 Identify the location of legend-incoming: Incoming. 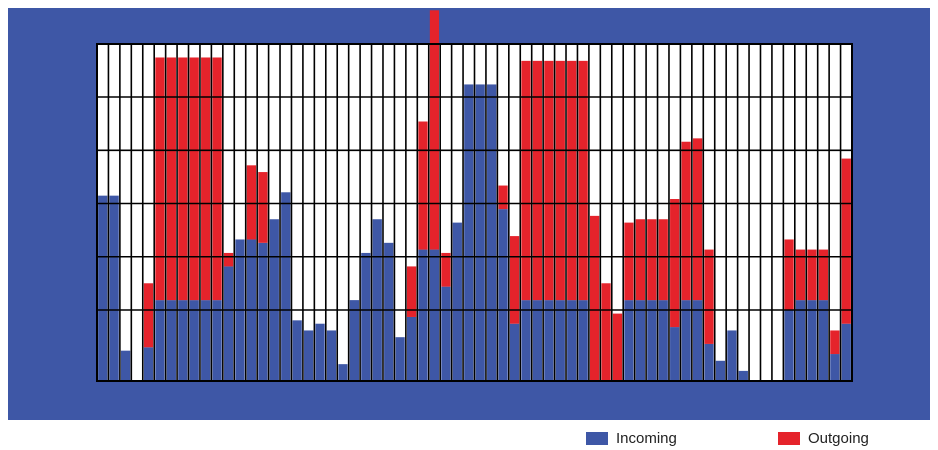
(631, 438).